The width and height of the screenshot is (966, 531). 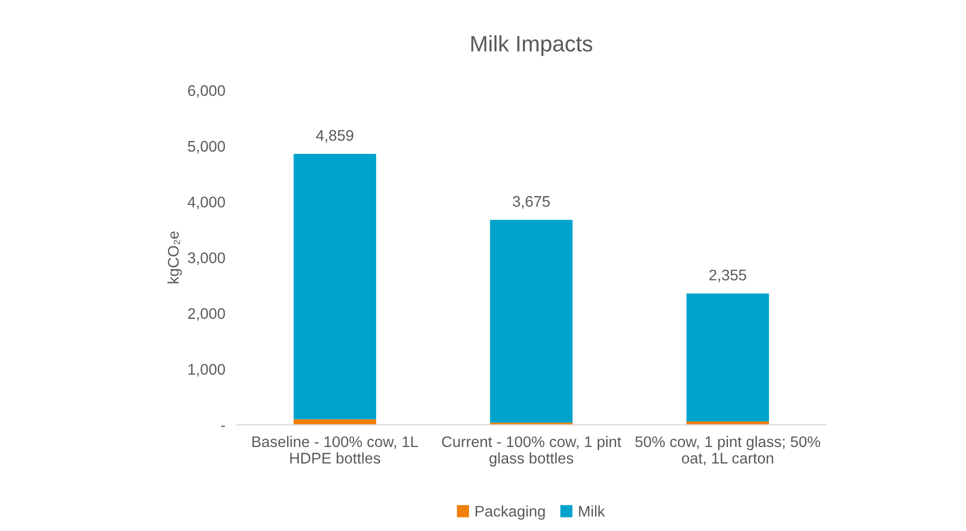 I want to click on y-tick-label: 2,000, so click(x=206, y=314).